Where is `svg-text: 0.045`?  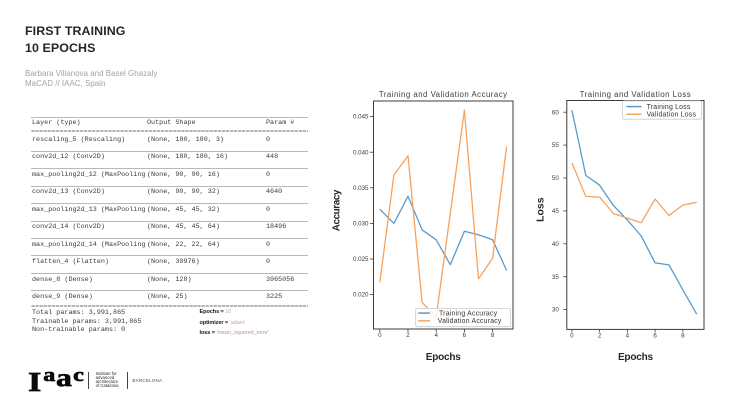 svg-text: 0.045 is located at coordinates (361, 117).